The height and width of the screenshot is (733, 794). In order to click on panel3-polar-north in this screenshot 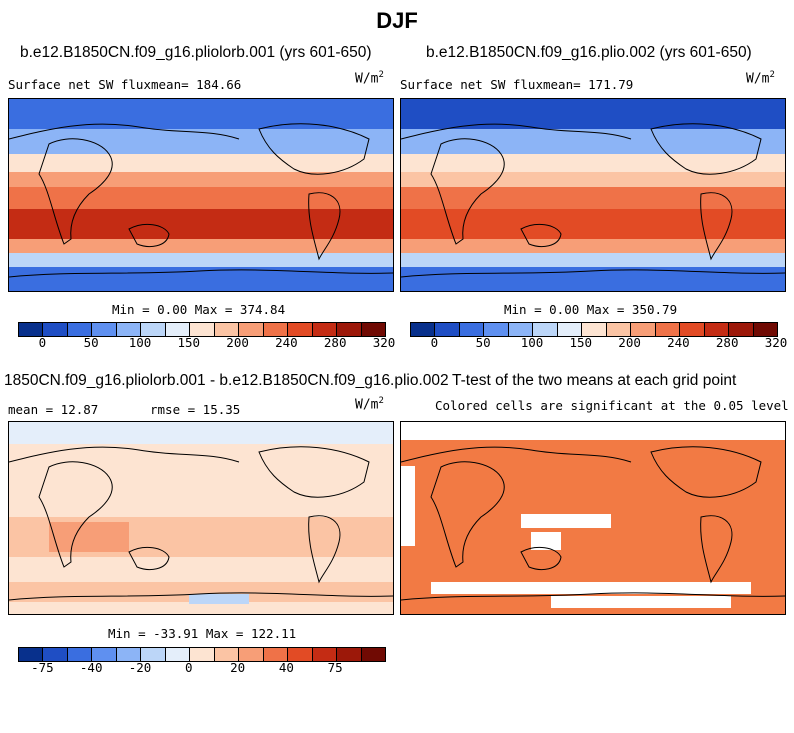, I will do `click(201, 433)`.